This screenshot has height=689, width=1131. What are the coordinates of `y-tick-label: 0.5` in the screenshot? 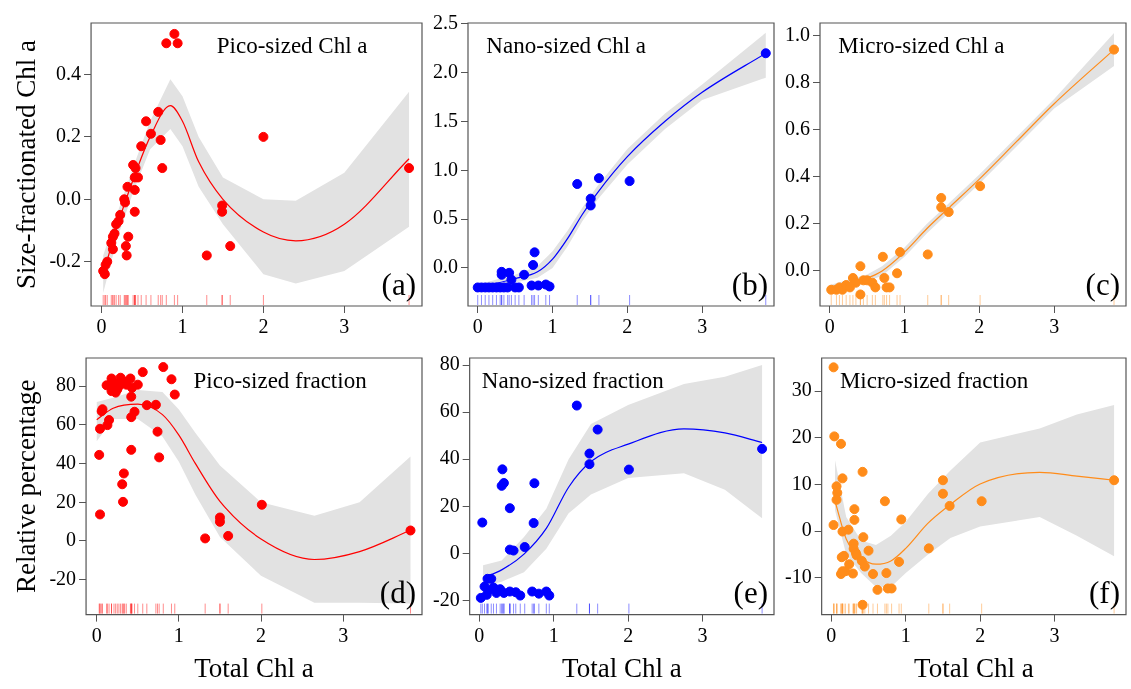 It's located at (445, 217).